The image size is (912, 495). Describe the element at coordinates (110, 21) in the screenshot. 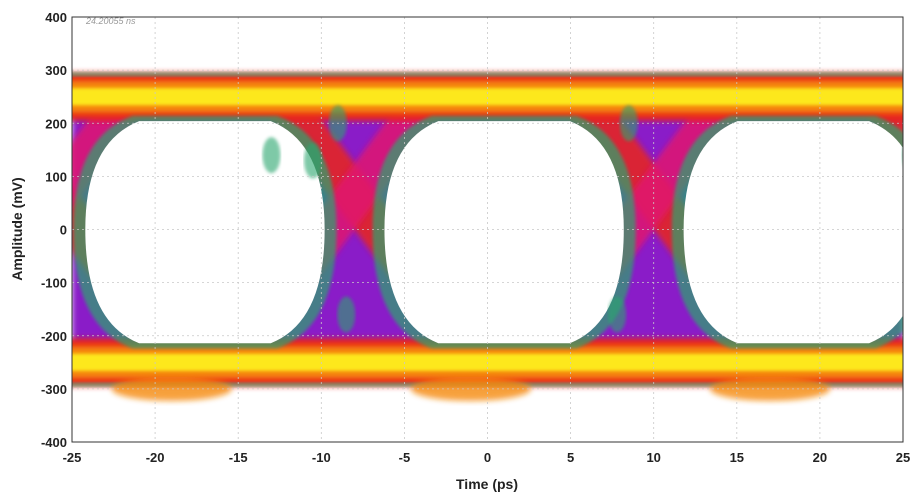

I see `top-left-annotation: 24.20055 ns` at that location.